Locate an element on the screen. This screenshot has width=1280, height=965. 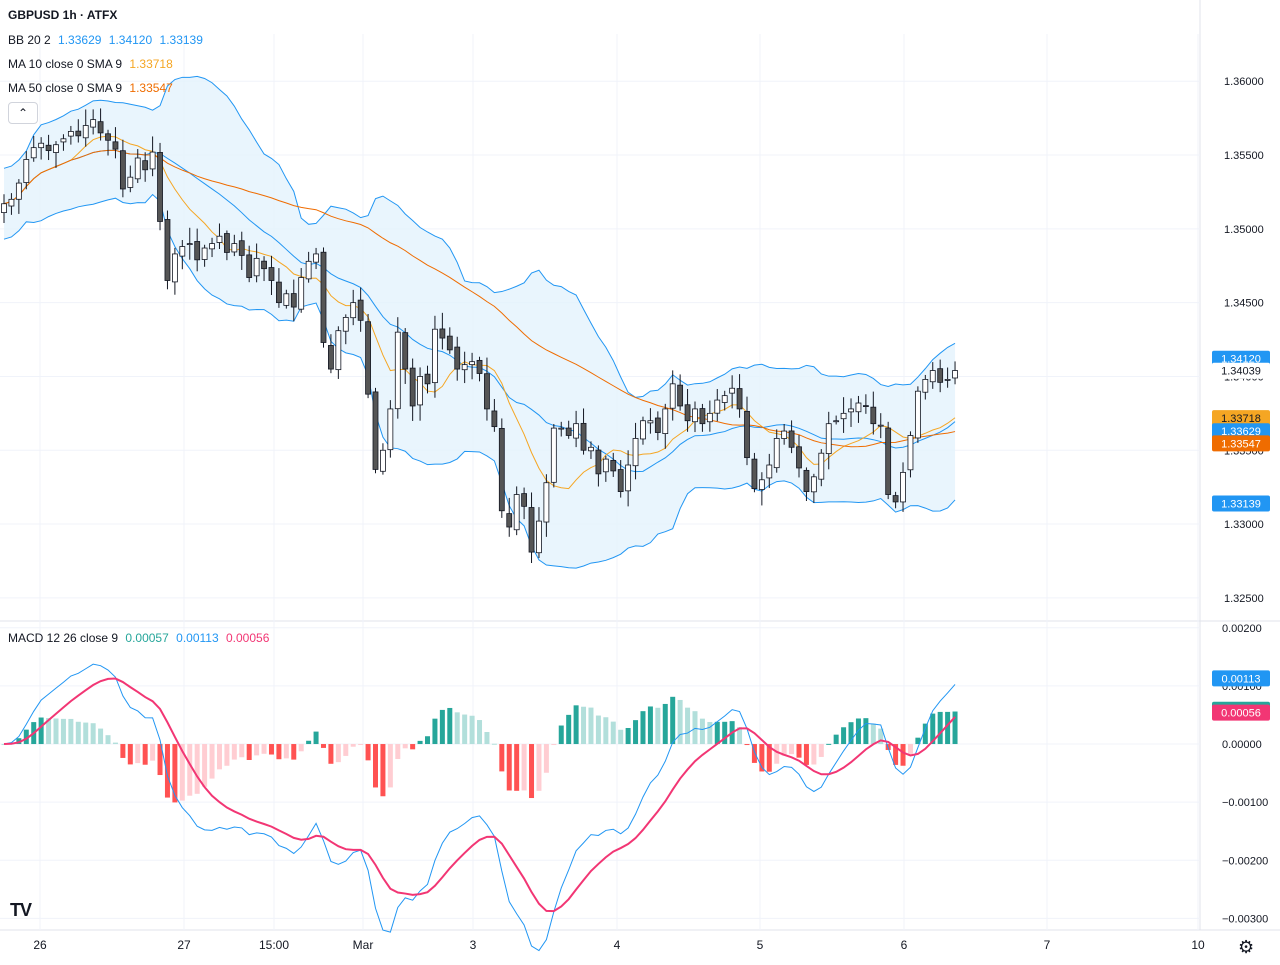
bb-legend: BB 20 2 1.33629 1.34120 1.33139 is located at coordinates (107, 40).